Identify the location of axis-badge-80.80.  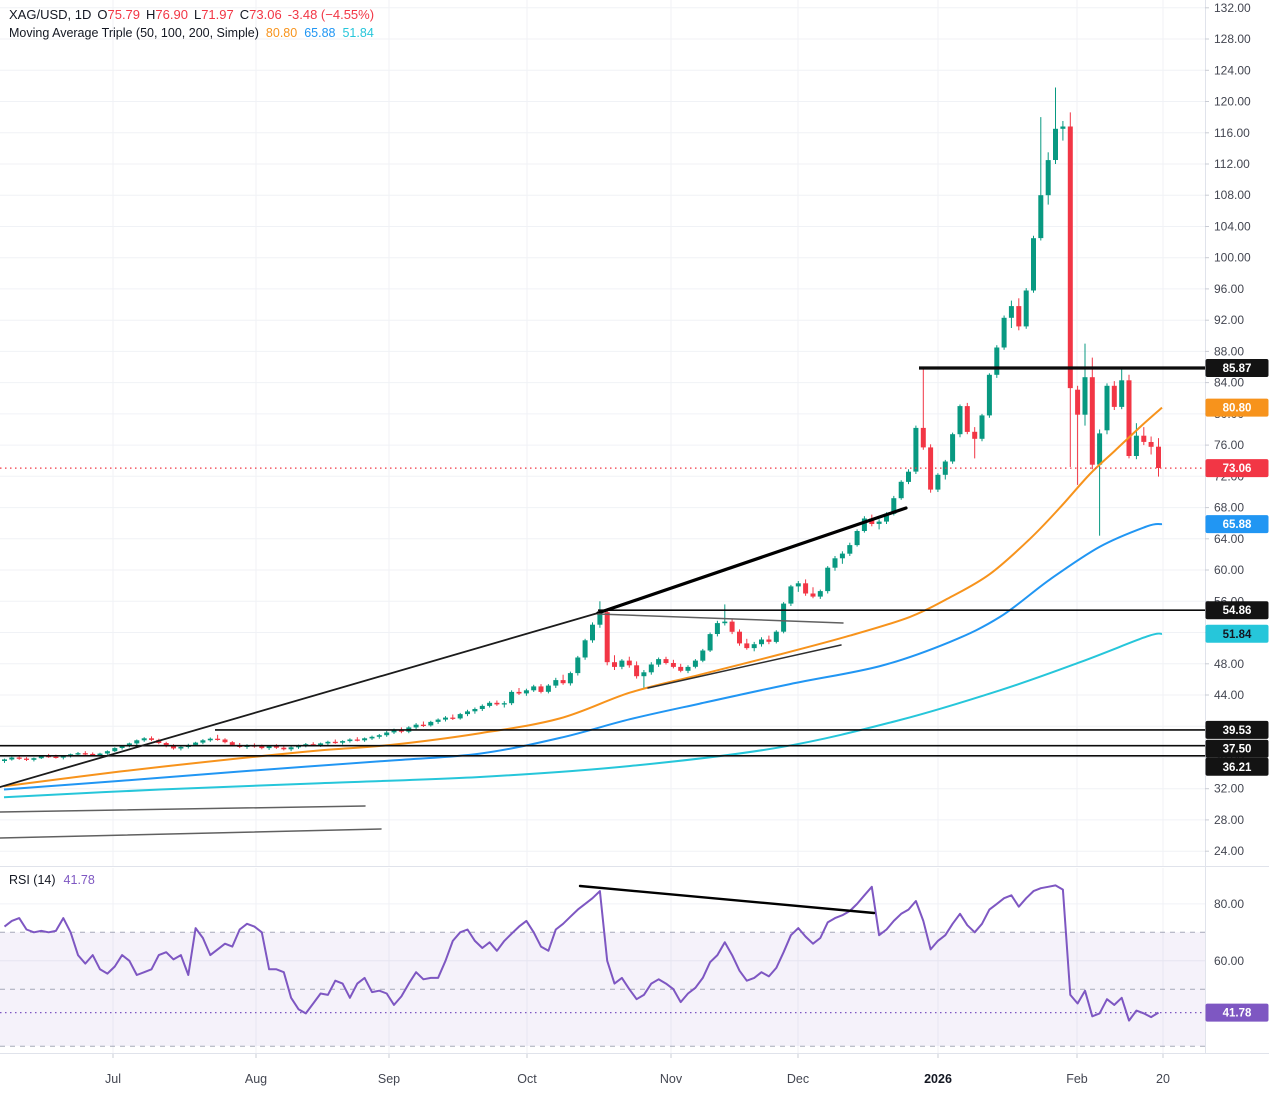
(1237, 407).